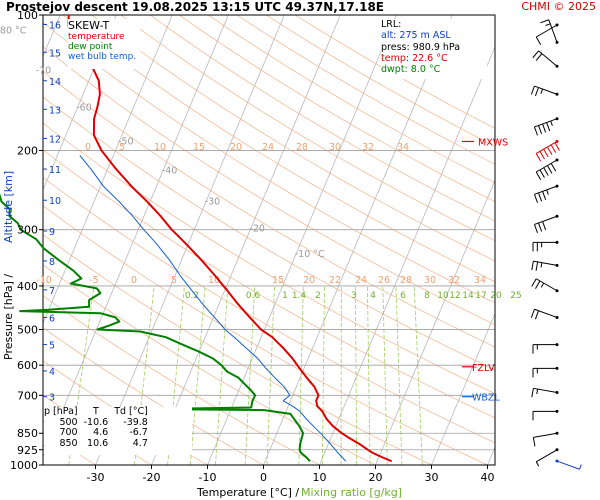 The width and height of the screenshot is (600, 500). What do you see at coordinates (493, 142) in the screenshot?
I see `marker-label: MXWS` at bounding box center [493, 142].